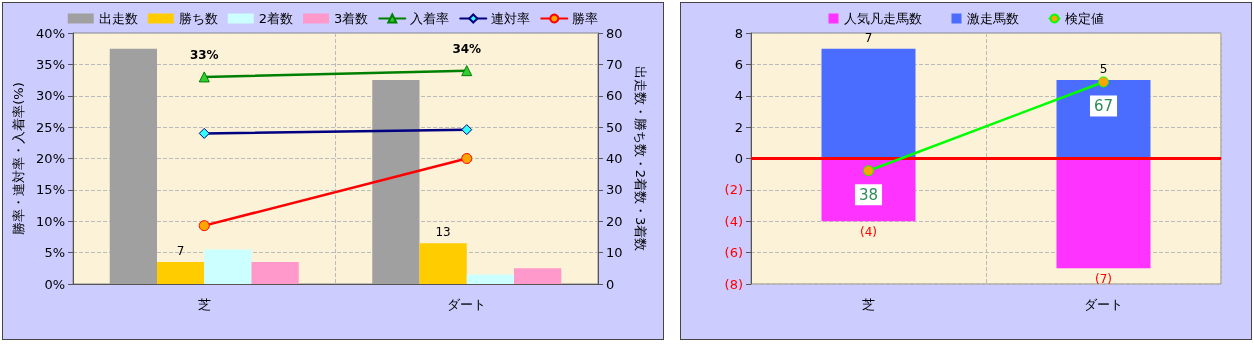  Describe the element at coordinates (733, 253) in the screenshot. I see `y-tick-label: (6)` at that location.